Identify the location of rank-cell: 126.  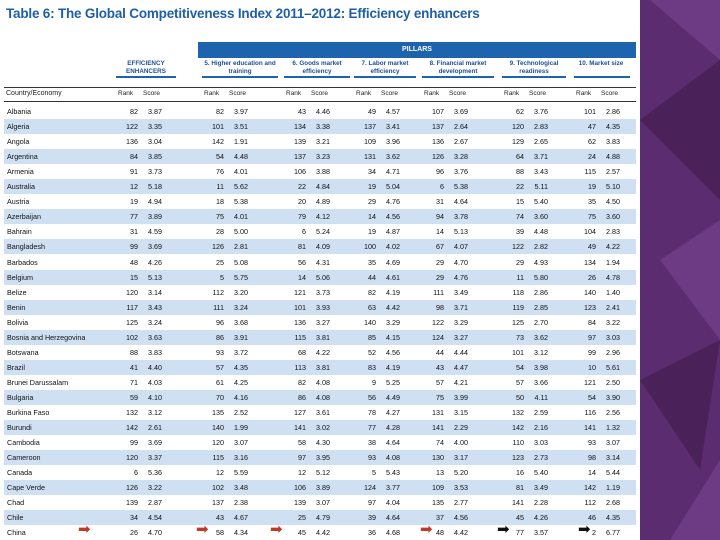
(132, 488).